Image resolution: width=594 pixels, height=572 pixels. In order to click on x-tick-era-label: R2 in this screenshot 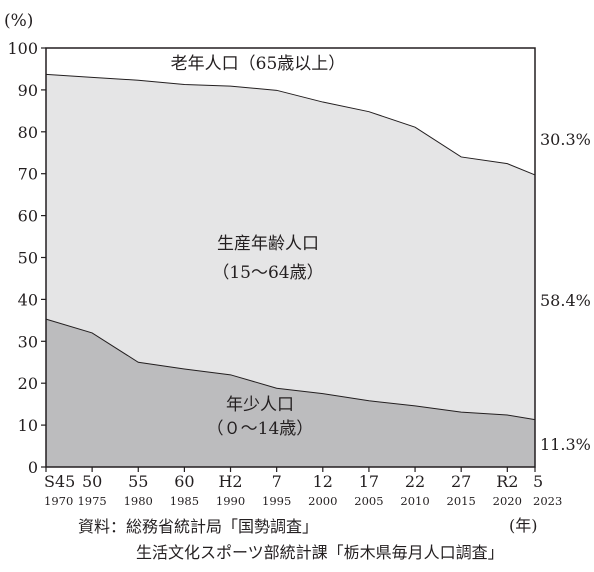, I will do `click(507, 481)`.